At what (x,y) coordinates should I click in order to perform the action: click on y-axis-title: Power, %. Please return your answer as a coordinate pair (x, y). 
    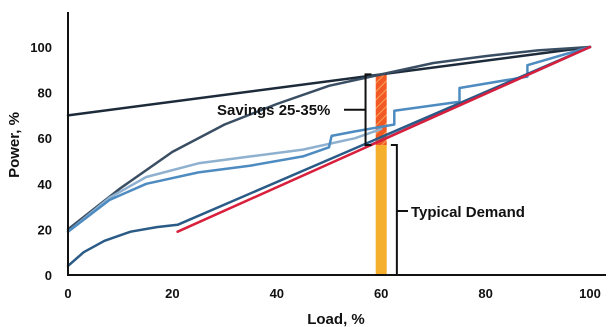
    Looking at the image, I should click on (14, 145).